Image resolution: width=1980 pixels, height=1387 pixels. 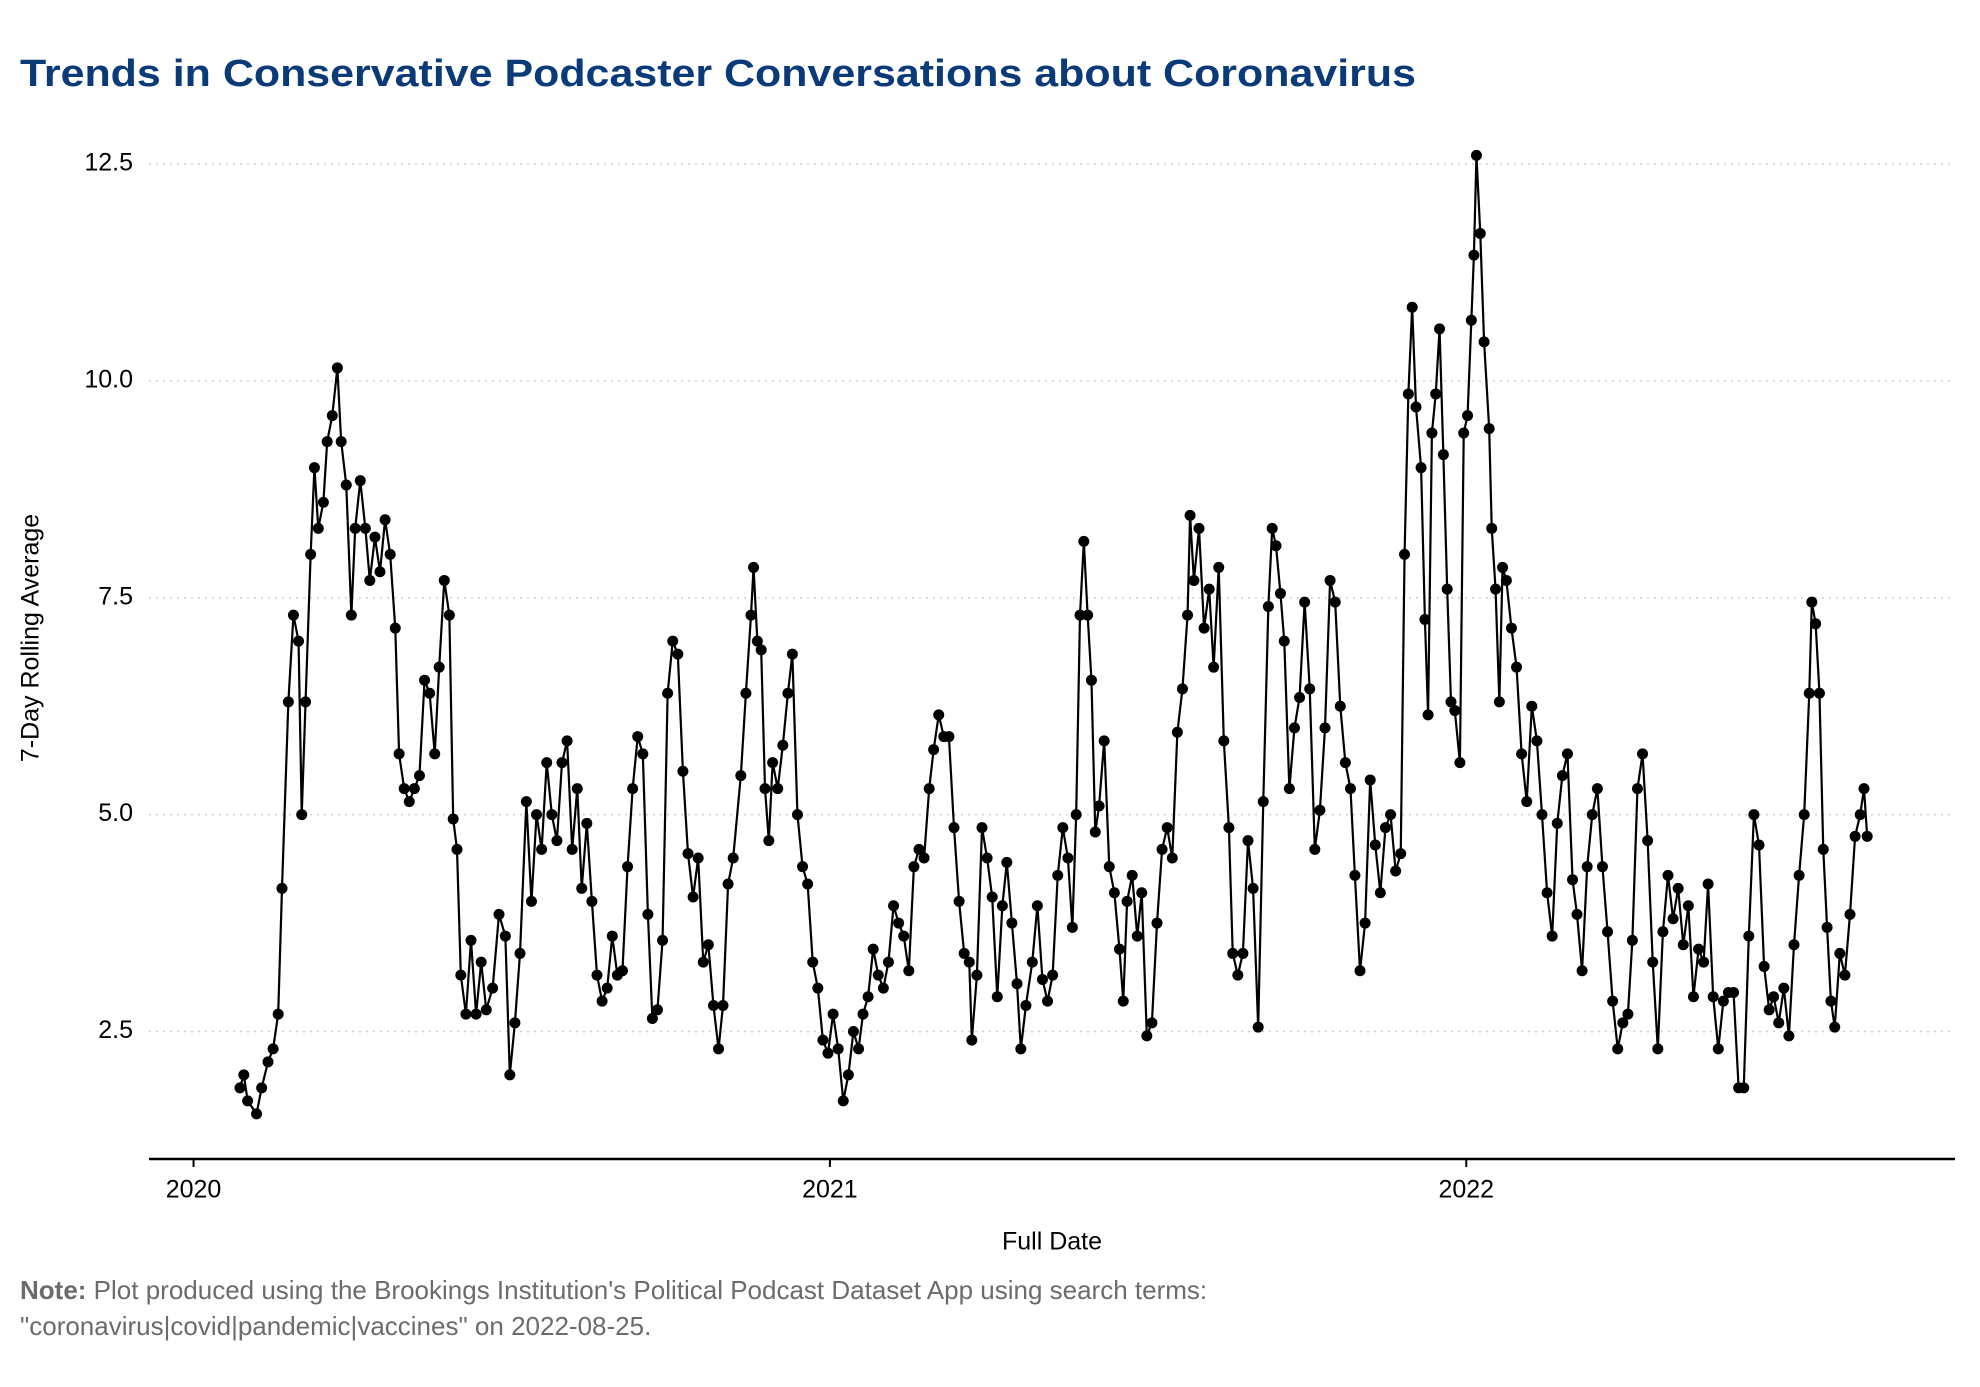 What do you see at coordinates (53, 1290) in the screenshot?
I see `note-label: Note:` at bounding box center [53, 1290].